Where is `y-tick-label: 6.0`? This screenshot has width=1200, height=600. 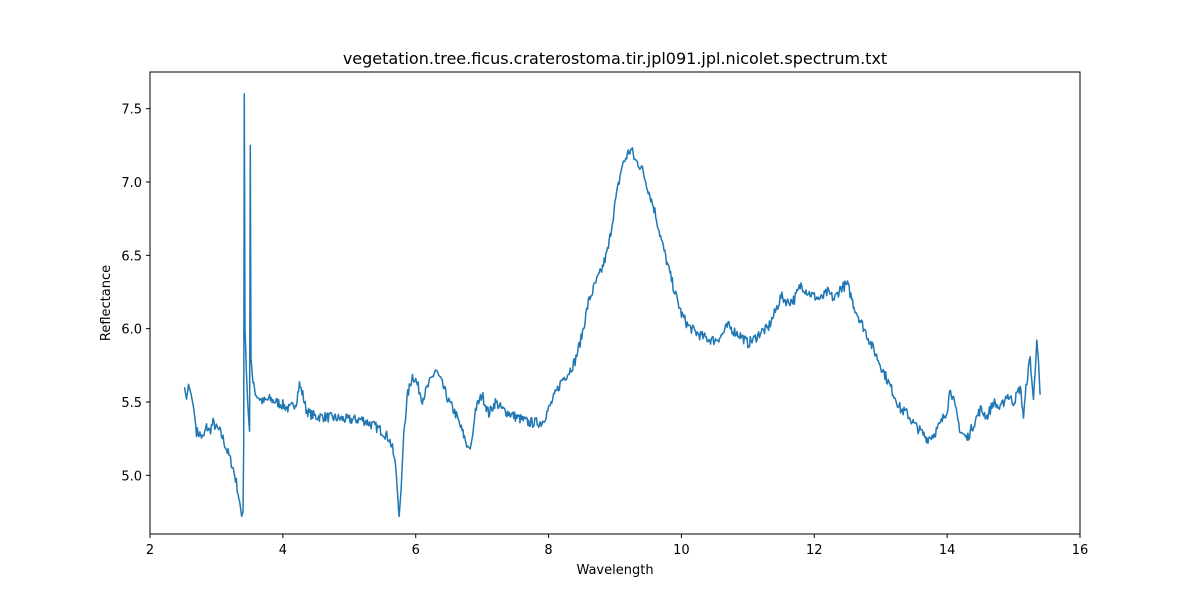 y-tick-label: 6.0 is located at coordinates (131, 330).